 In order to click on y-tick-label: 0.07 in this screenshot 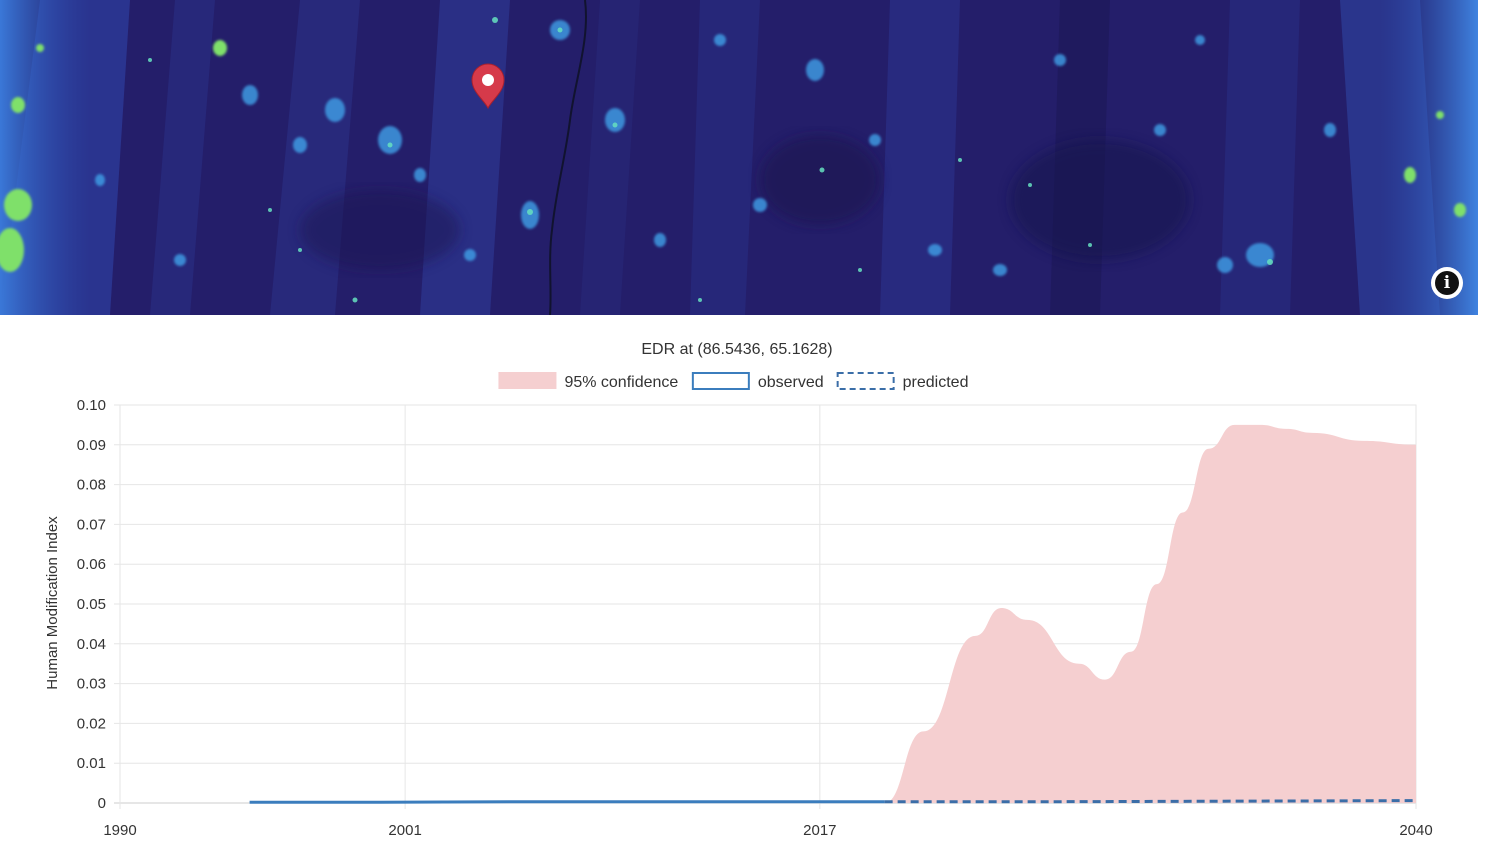, I will do `click(91, 524)`.